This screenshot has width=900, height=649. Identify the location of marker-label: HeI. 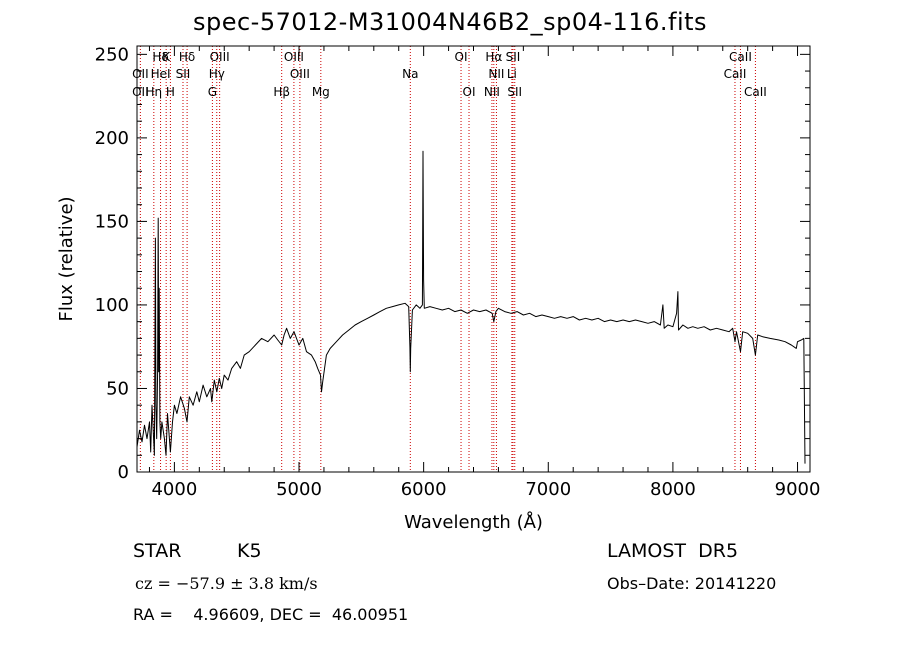
(161, 74).